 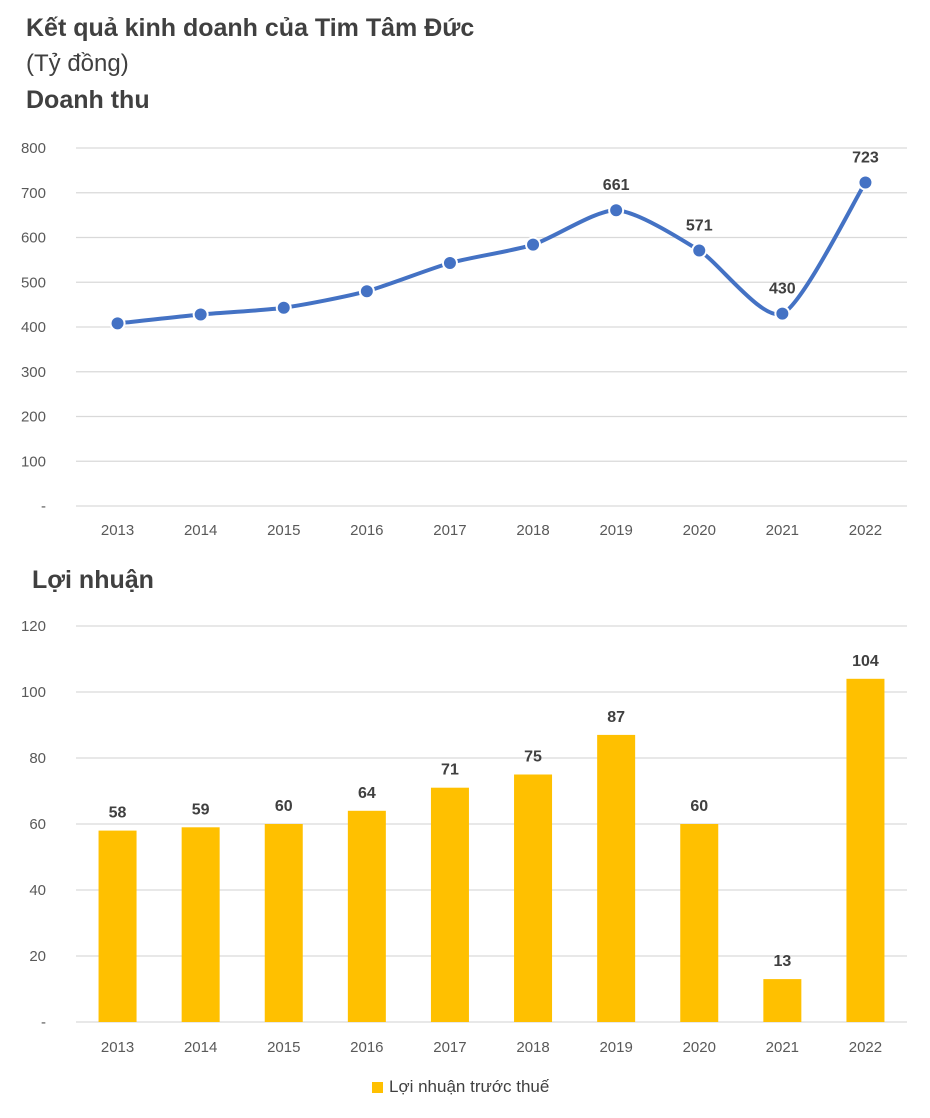 What do you see at coordinates (200, 530) in the screenshot?
I see `revenue-xtick-label: 2014` at bounding box center [200, 530].